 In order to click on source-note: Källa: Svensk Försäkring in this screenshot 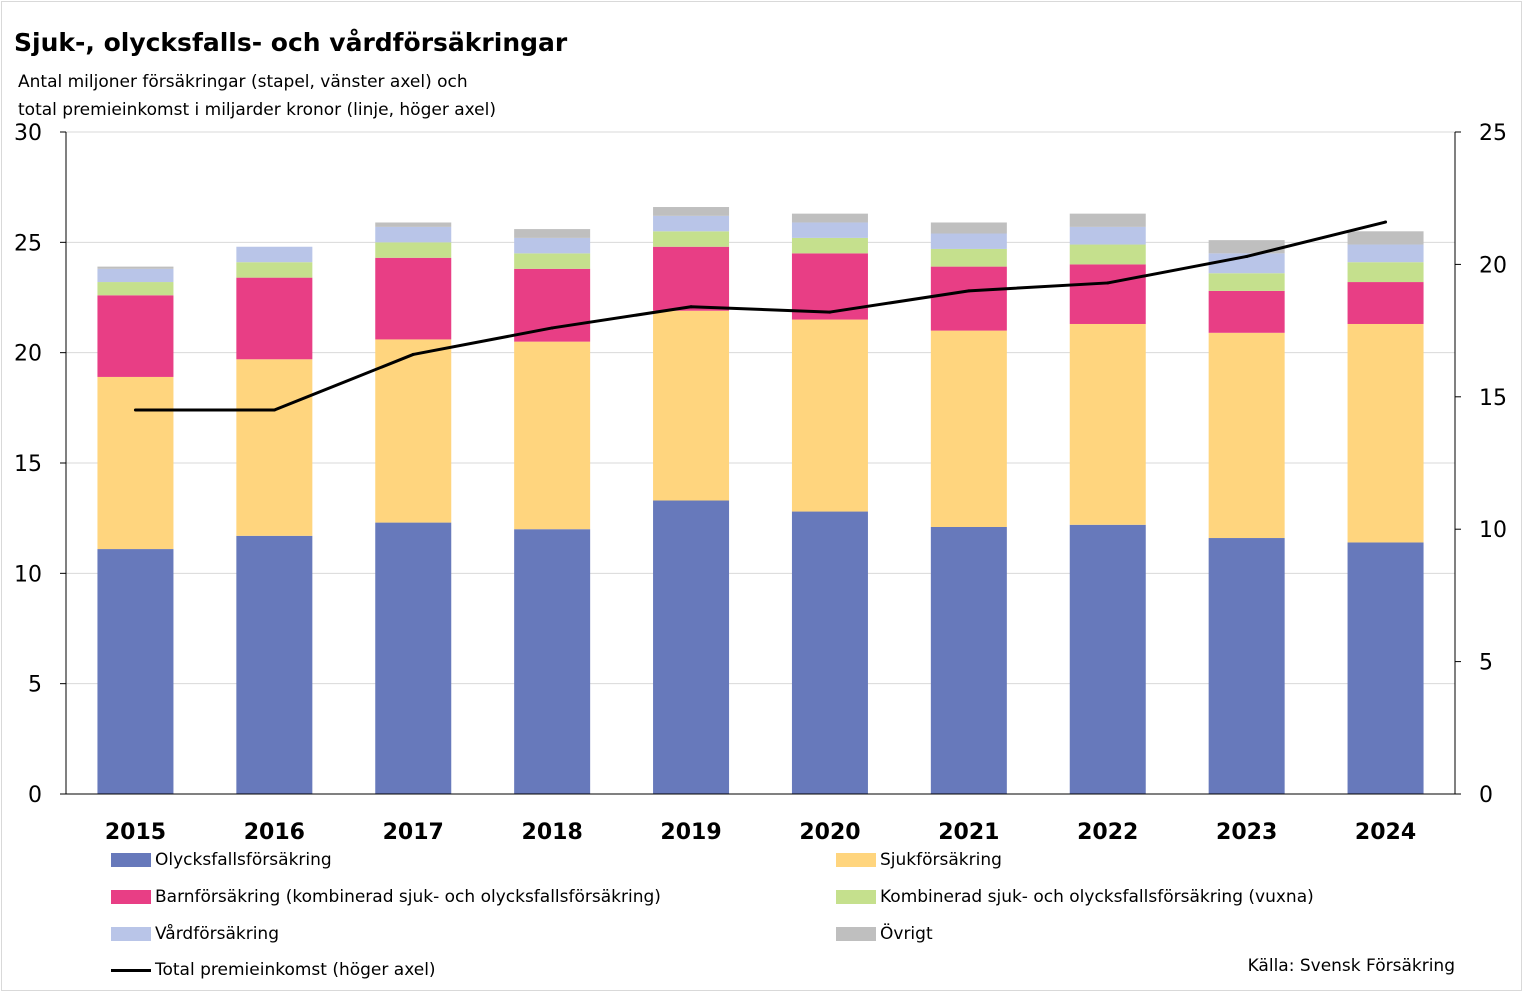, I will do `click(1351, 966)`.